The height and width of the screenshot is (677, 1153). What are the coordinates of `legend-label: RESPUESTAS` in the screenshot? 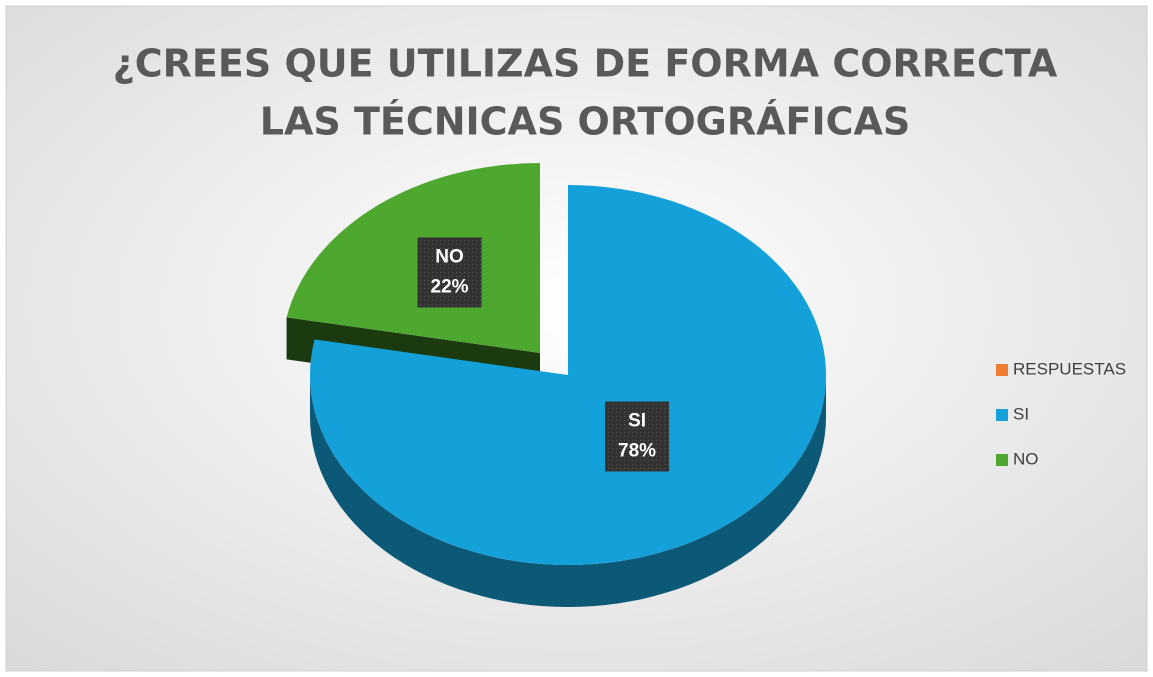 It's located at (1069, 368).